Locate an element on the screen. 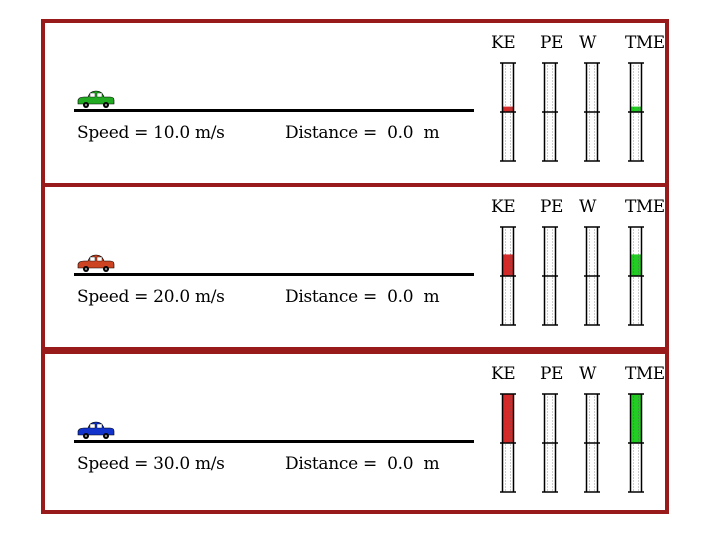 Image resolution: width=720 pixels, height=540 pixels. speed-readout: Speed = 20.0 m/s is located at coordinates (151, 297).